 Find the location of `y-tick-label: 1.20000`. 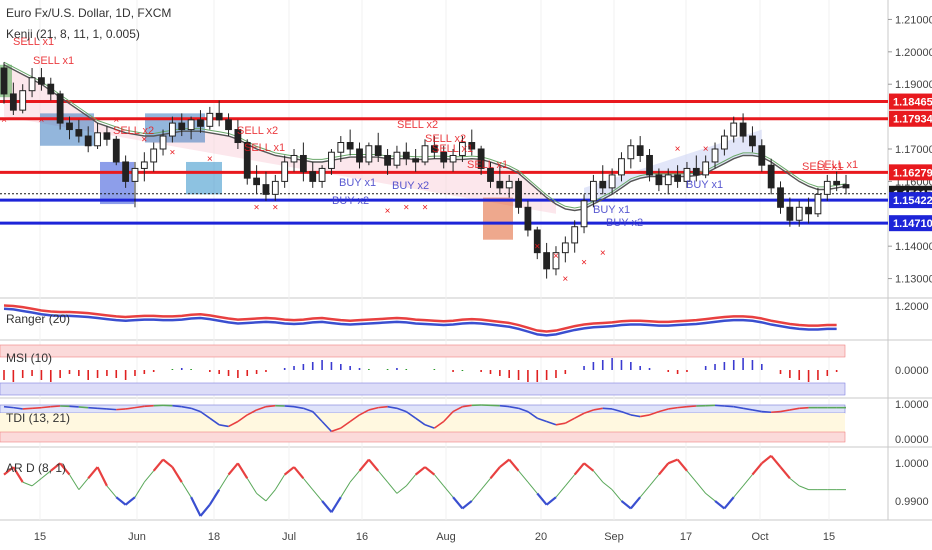

y-tick-label: 1.20000 is located at coordinates (913, 53).